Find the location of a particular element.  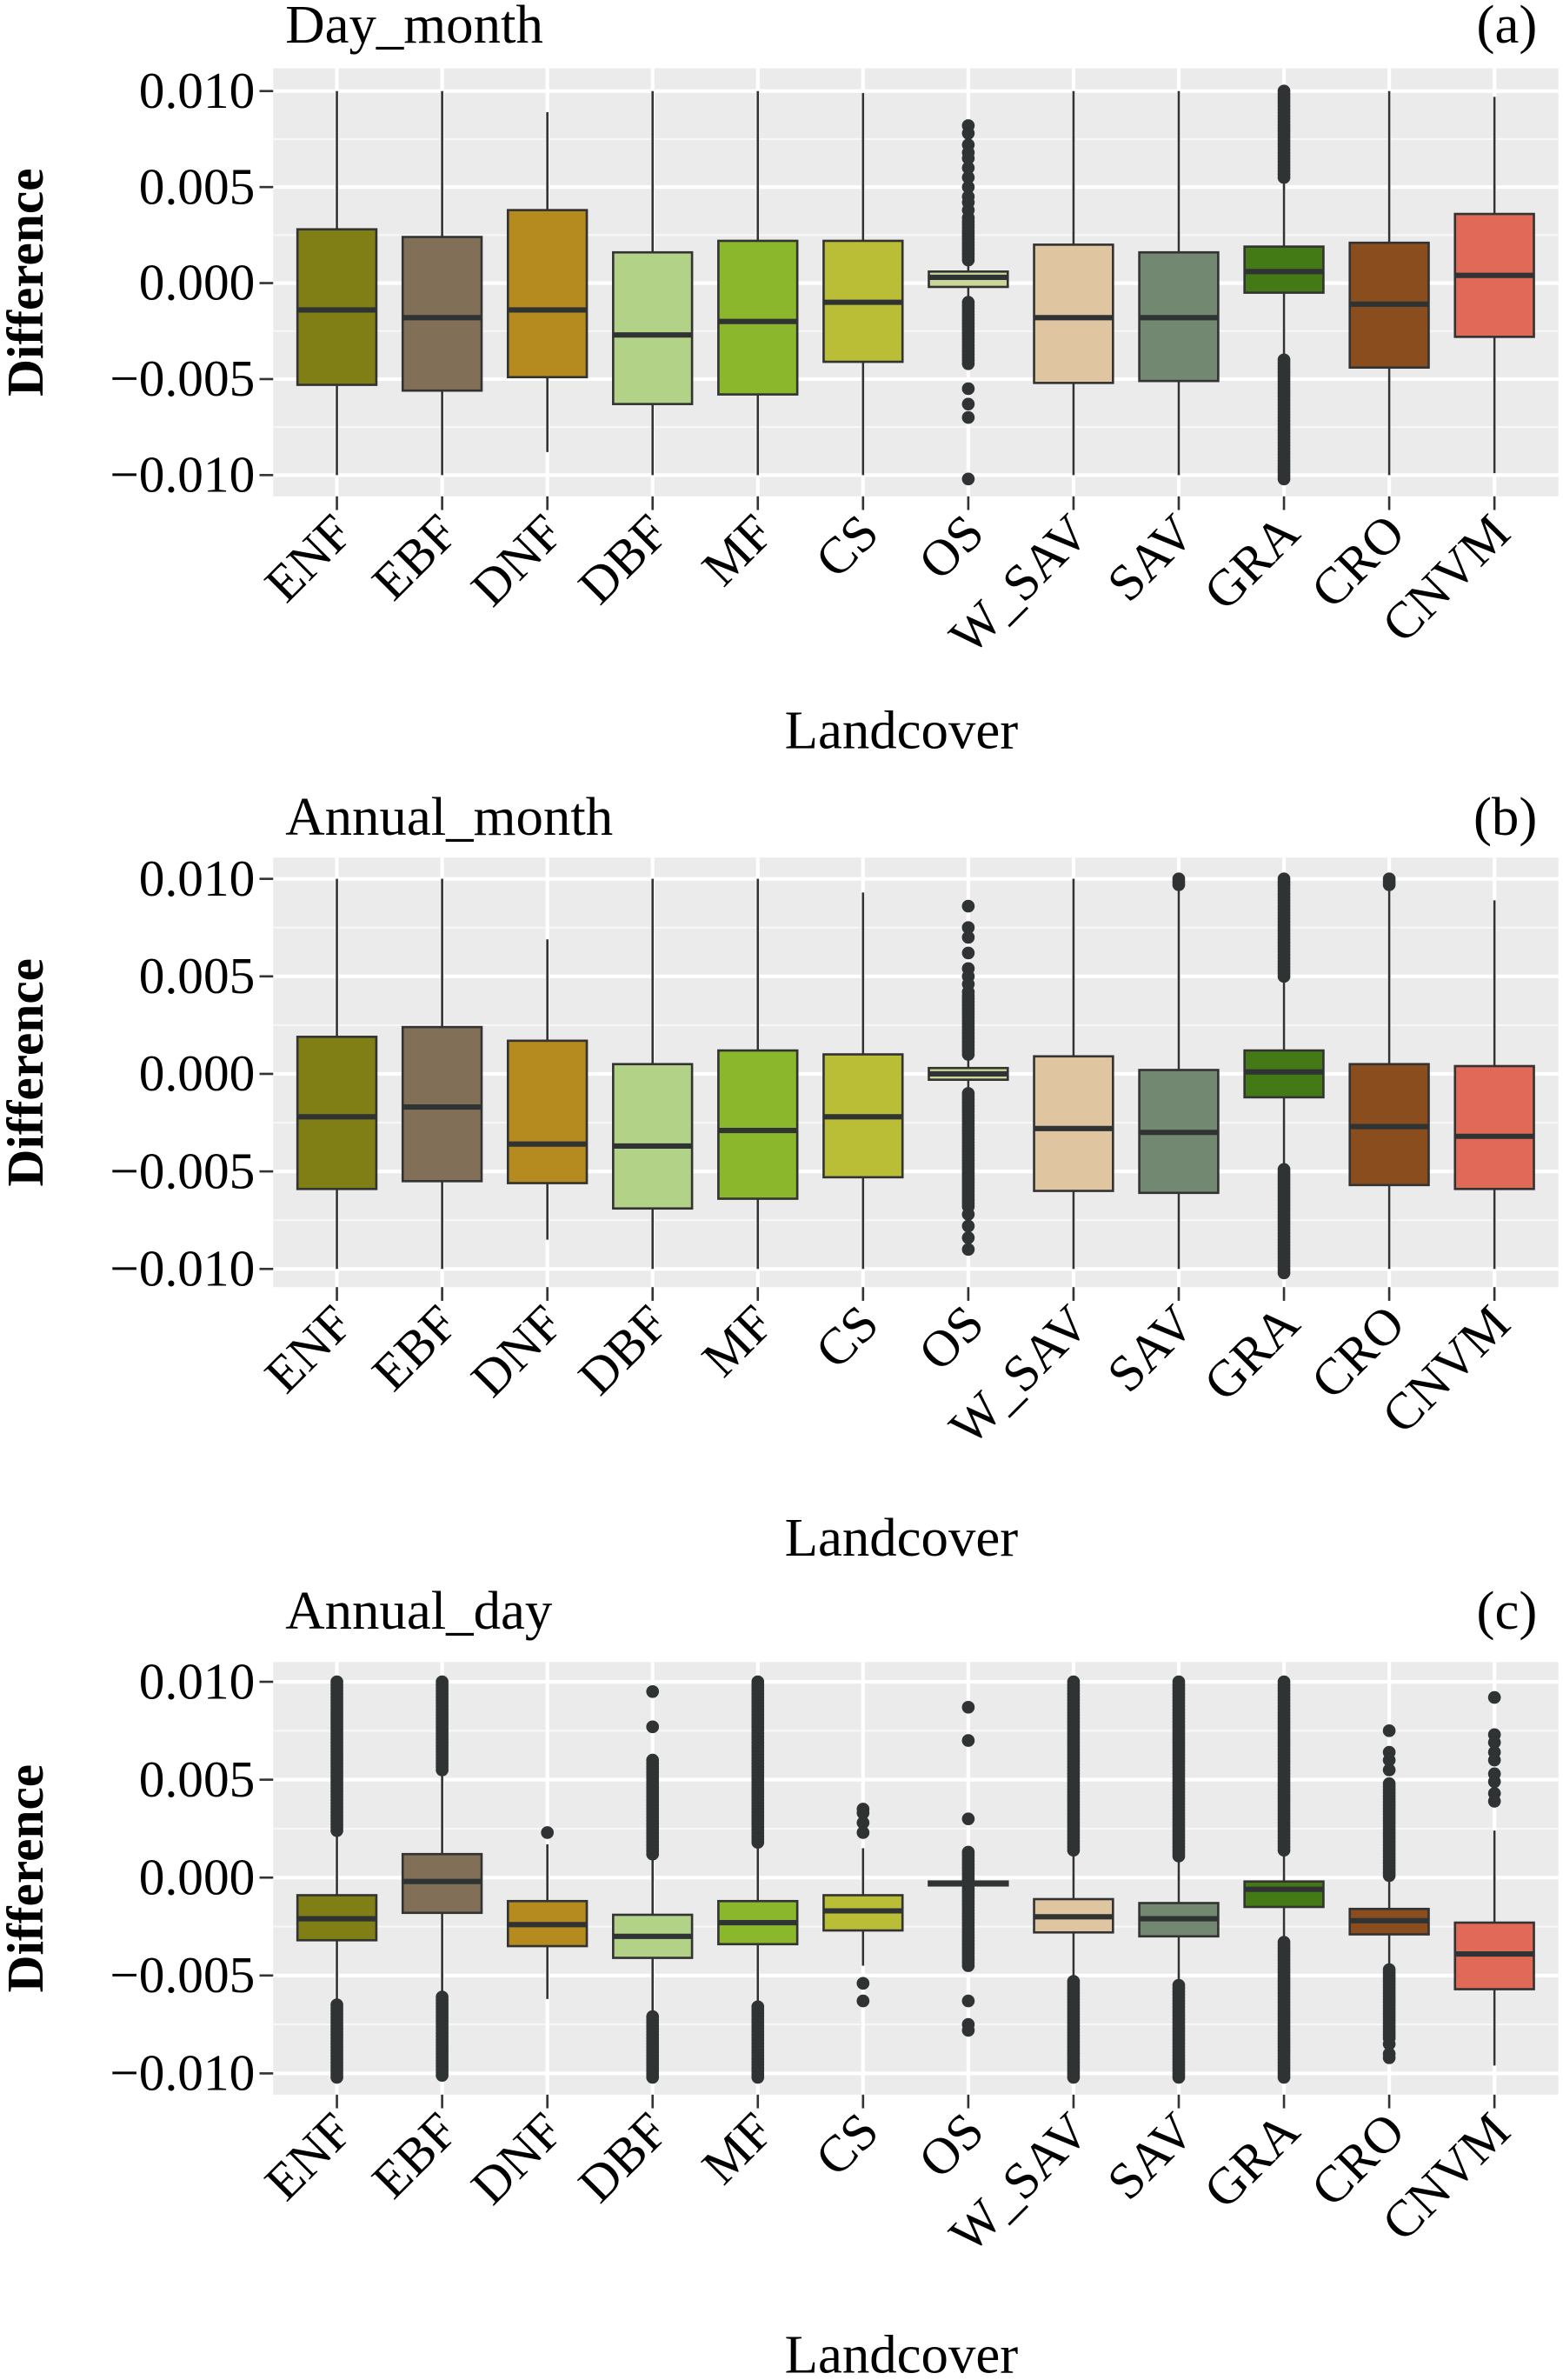

box-ebf is located at coordinates (442, 1074).